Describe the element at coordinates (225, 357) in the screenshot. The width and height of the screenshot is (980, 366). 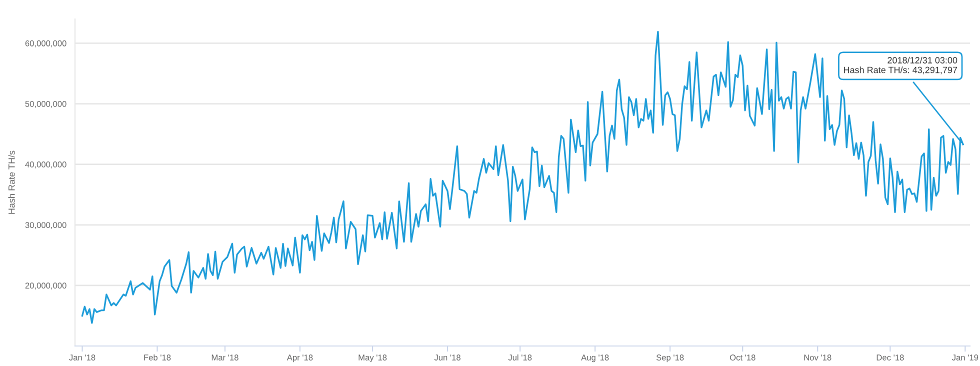
I see `x-tick-label: Mar '18` at that location.